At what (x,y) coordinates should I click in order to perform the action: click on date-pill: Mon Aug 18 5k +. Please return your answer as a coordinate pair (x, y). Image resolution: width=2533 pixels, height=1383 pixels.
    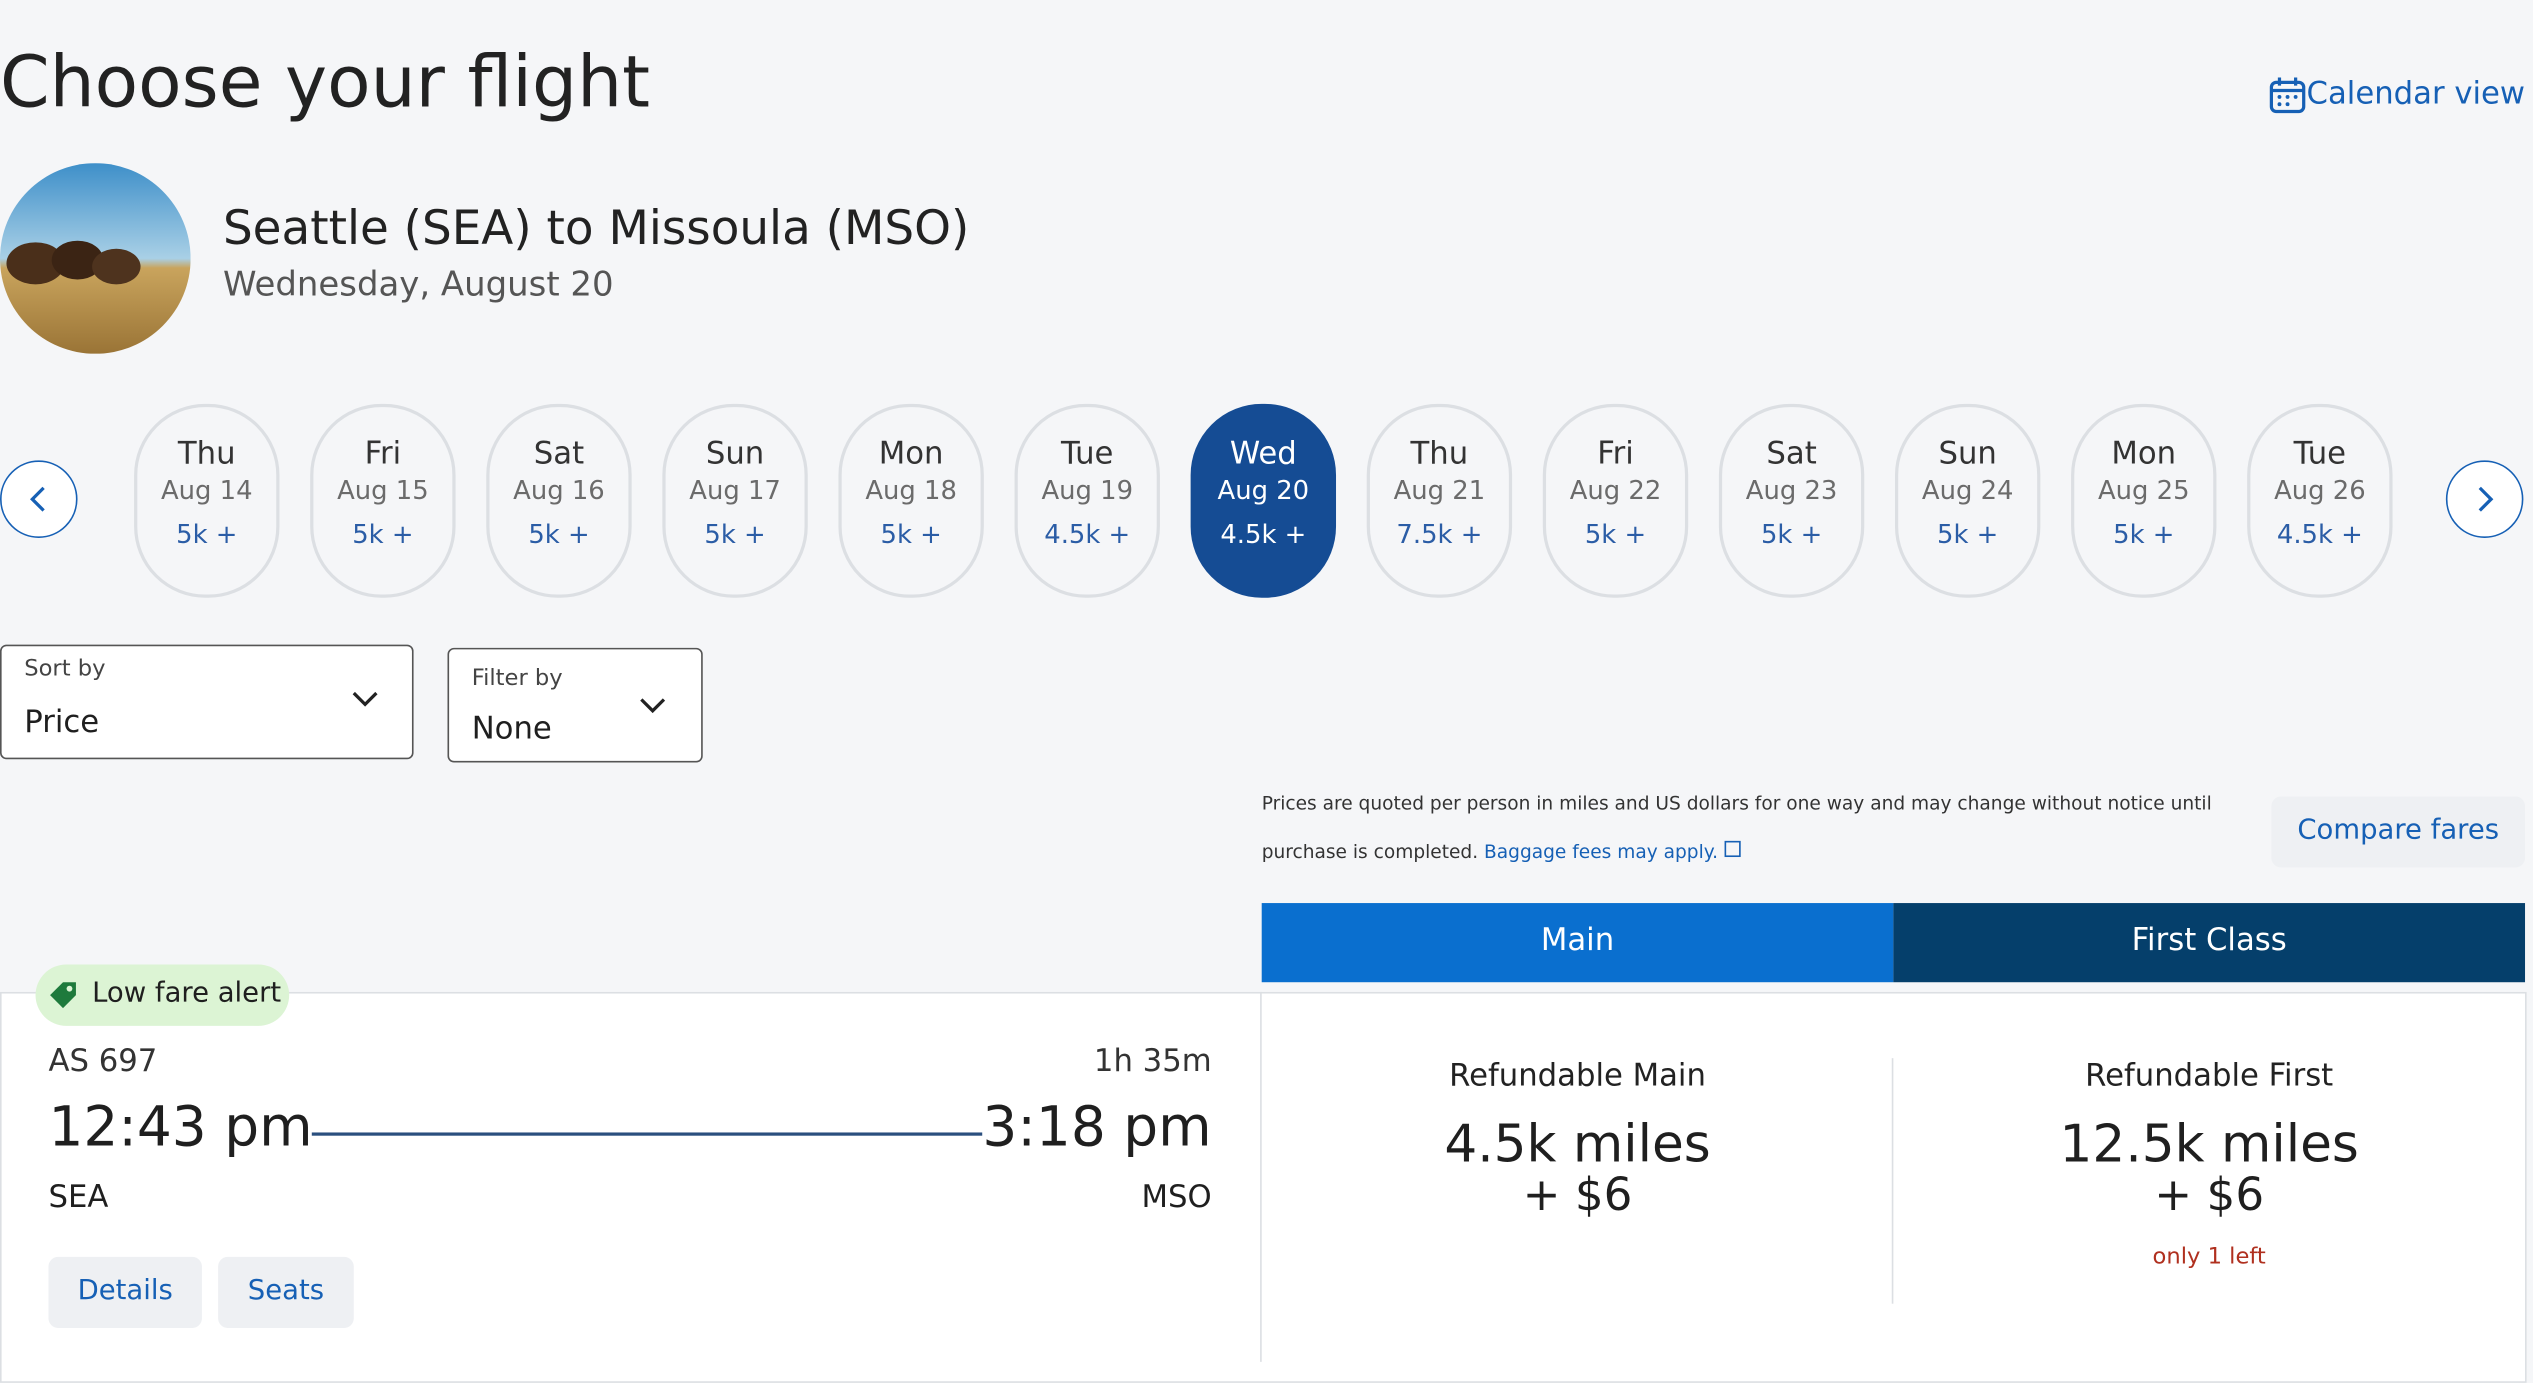
    Looking at the image, I should click on (911, 500).